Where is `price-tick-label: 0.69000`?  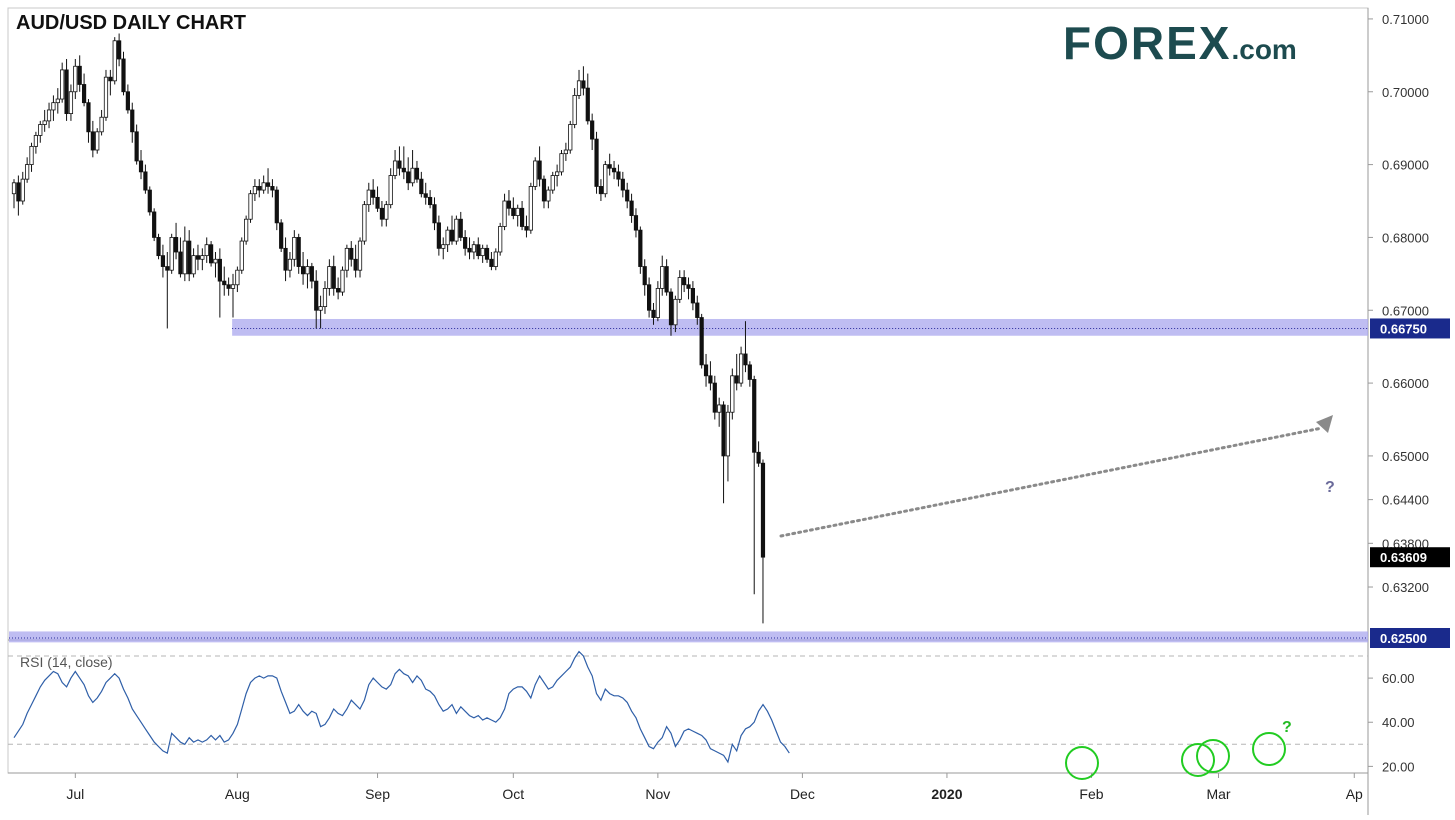 price-tick-label: 0.69000 is located at coordinates (1405, 165).